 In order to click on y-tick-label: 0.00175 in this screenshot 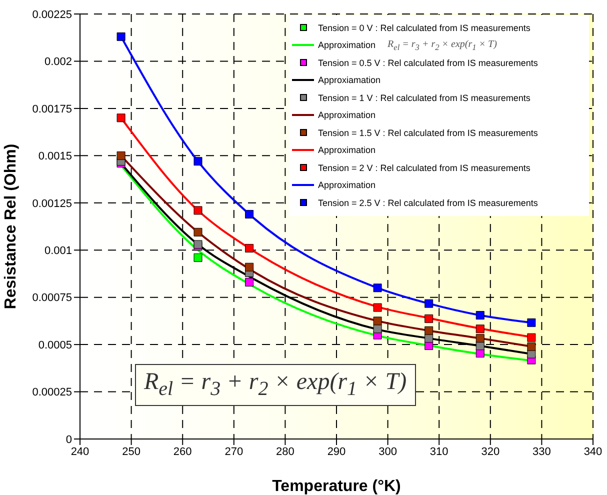, I will do `click(52, 109)`.